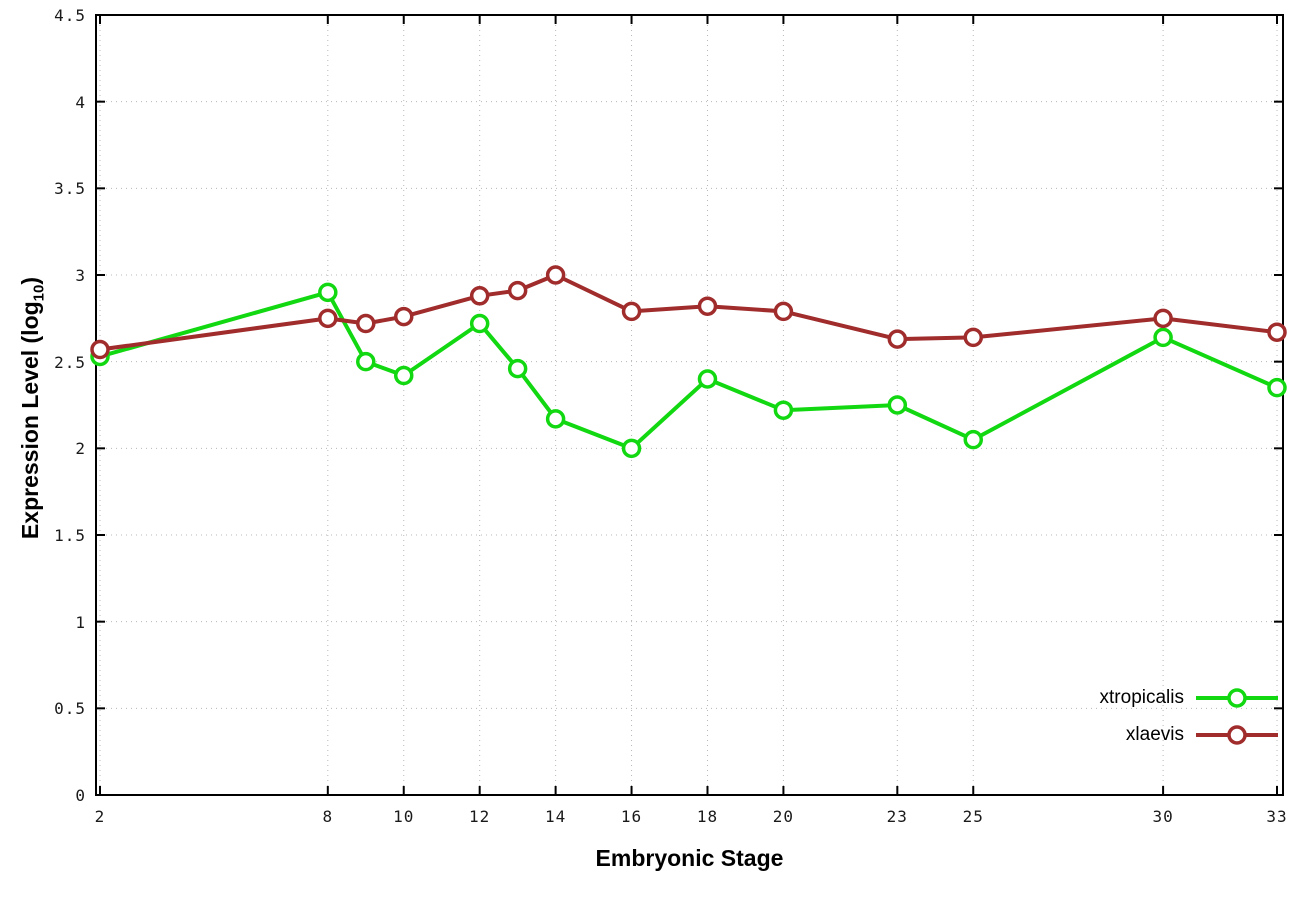  Describe the element at coordinates (555, 816) in the screenshot. I see `x-tick-label: 14` at that location.